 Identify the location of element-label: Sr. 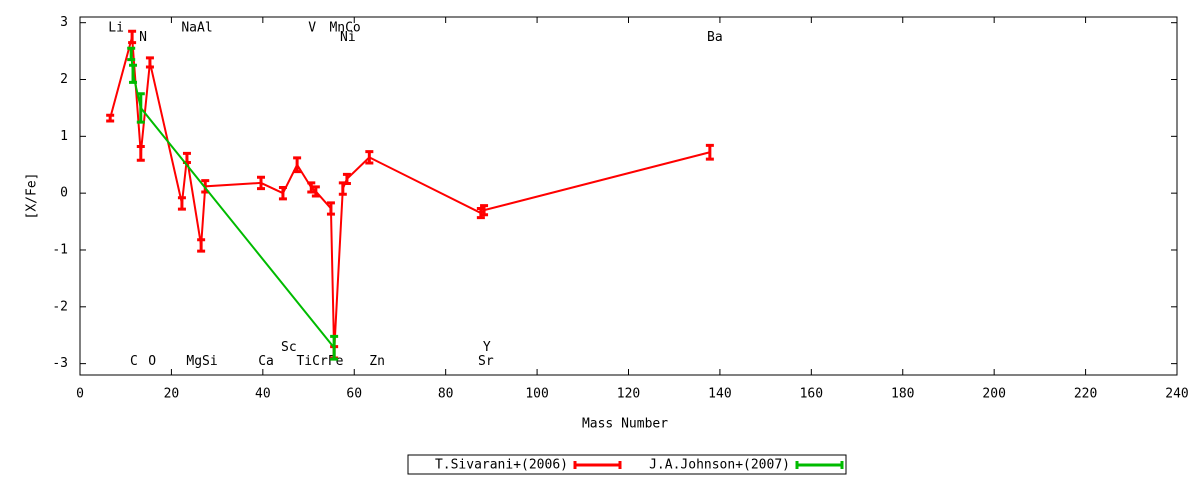
(486, 361).